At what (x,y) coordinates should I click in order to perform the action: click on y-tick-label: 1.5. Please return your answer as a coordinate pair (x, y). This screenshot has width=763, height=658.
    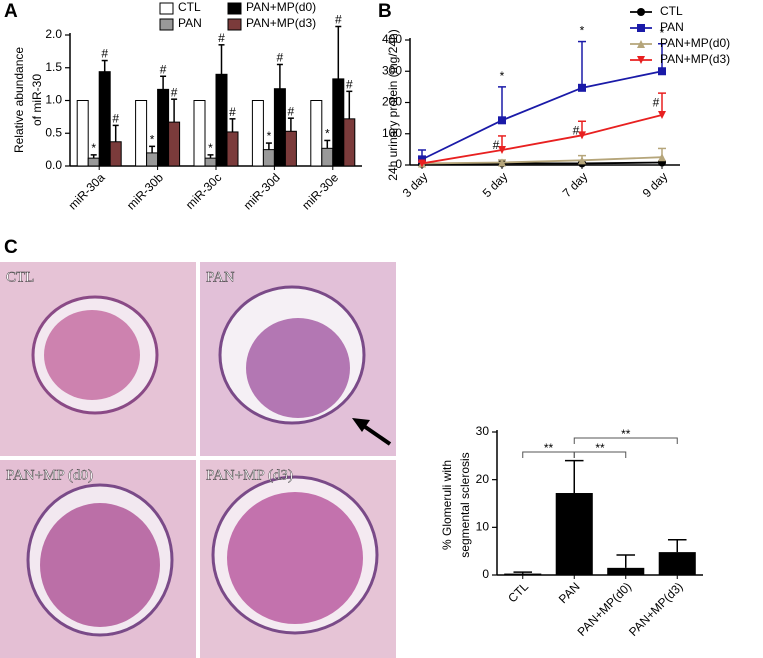
    Looking at the image, I should click on (53, 67).